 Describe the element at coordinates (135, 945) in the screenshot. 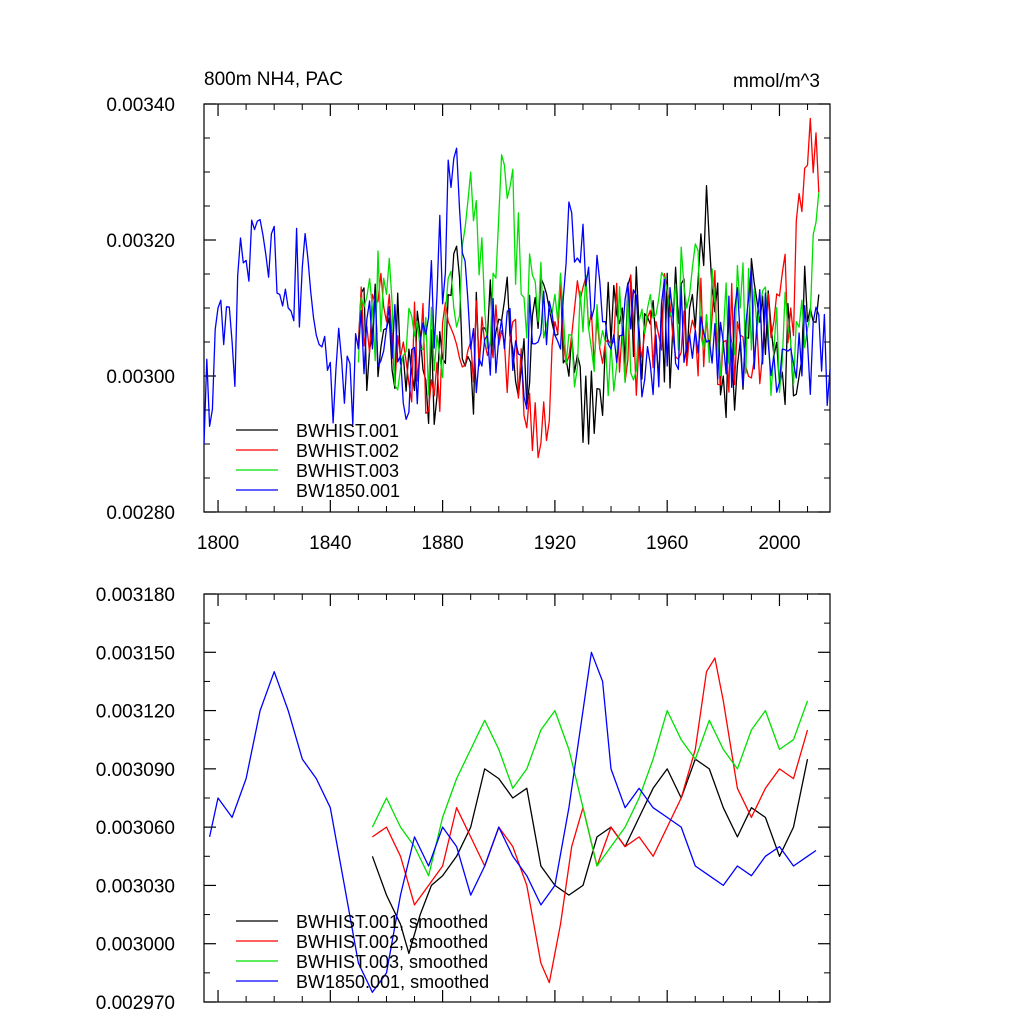

I see `y-tick-label: 0.003000` at that location.